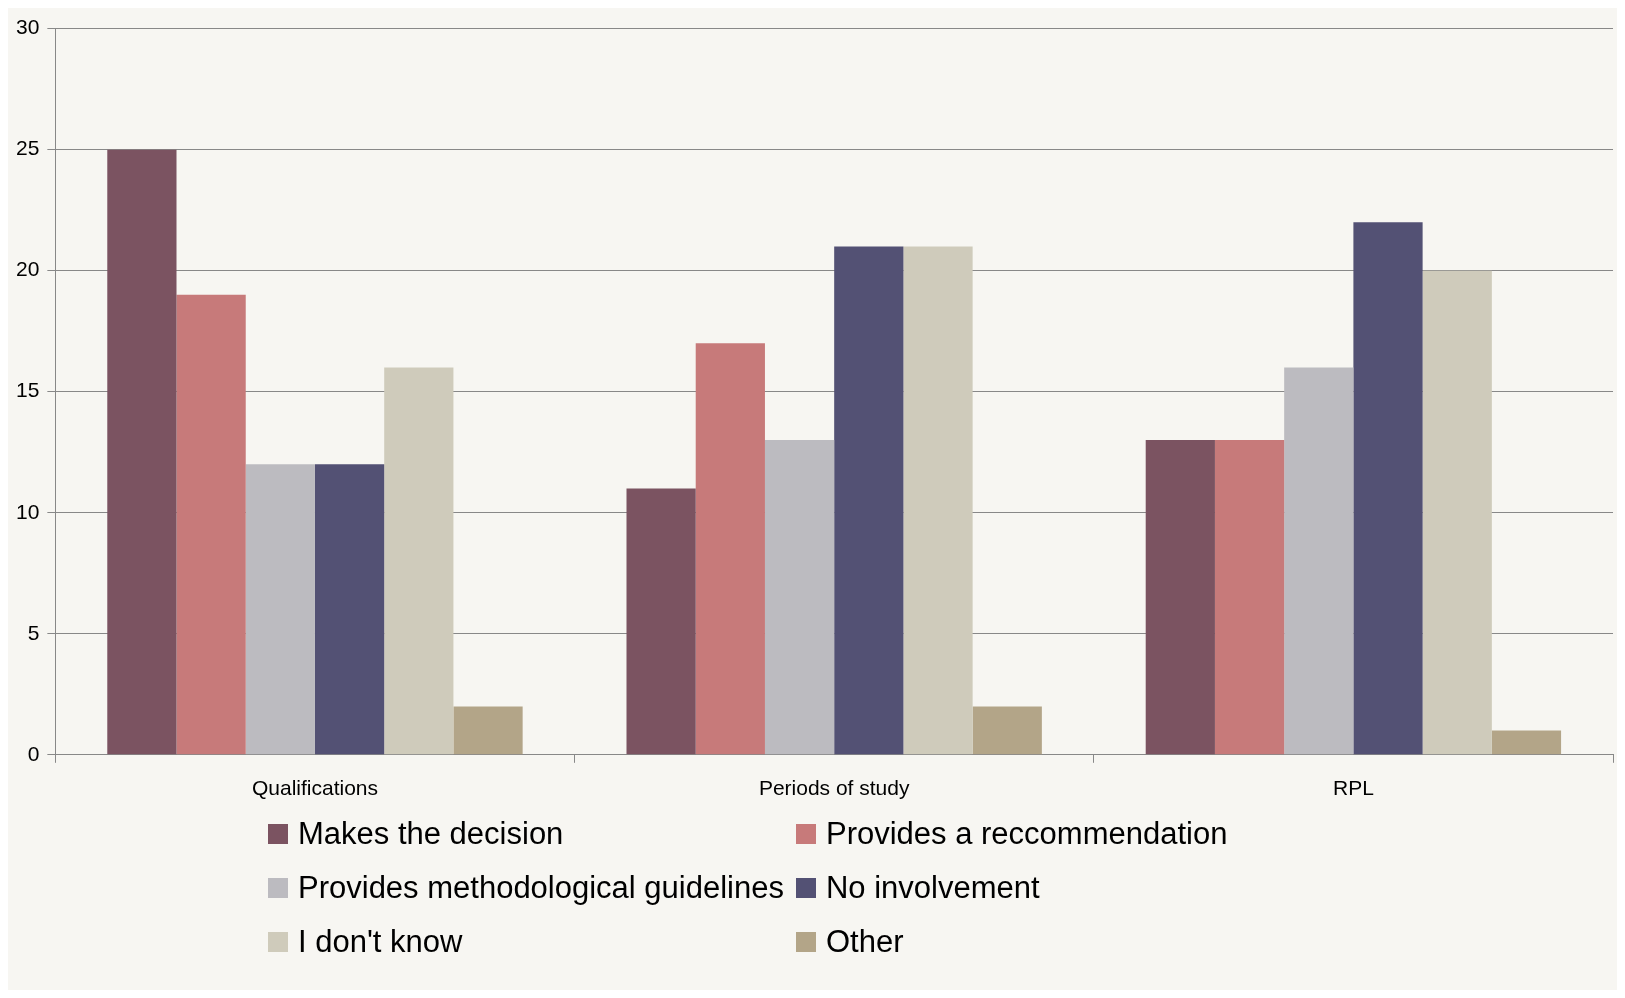 This screenshot has height=998, width=1625. Describe the element at coordinates (380, 942) in the screenshot. I see `legend-label: I don't know` at that location.